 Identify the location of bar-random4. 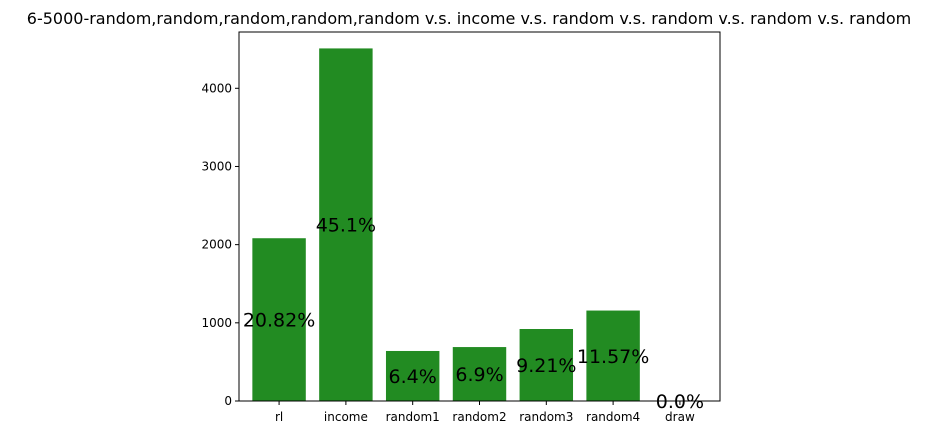
(613, 355).